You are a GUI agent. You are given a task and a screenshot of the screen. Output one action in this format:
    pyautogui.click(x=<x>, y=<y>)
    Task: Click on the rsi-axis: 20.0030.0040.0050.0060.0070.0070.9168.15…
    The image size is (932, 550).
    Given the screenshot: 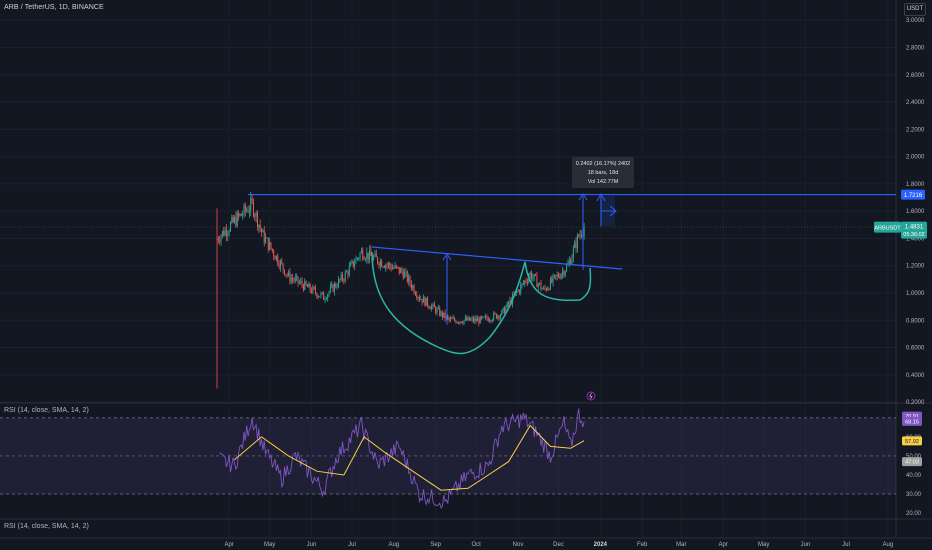 What is the action you would take?
    pyautogui.click(x=912, y=464)
    